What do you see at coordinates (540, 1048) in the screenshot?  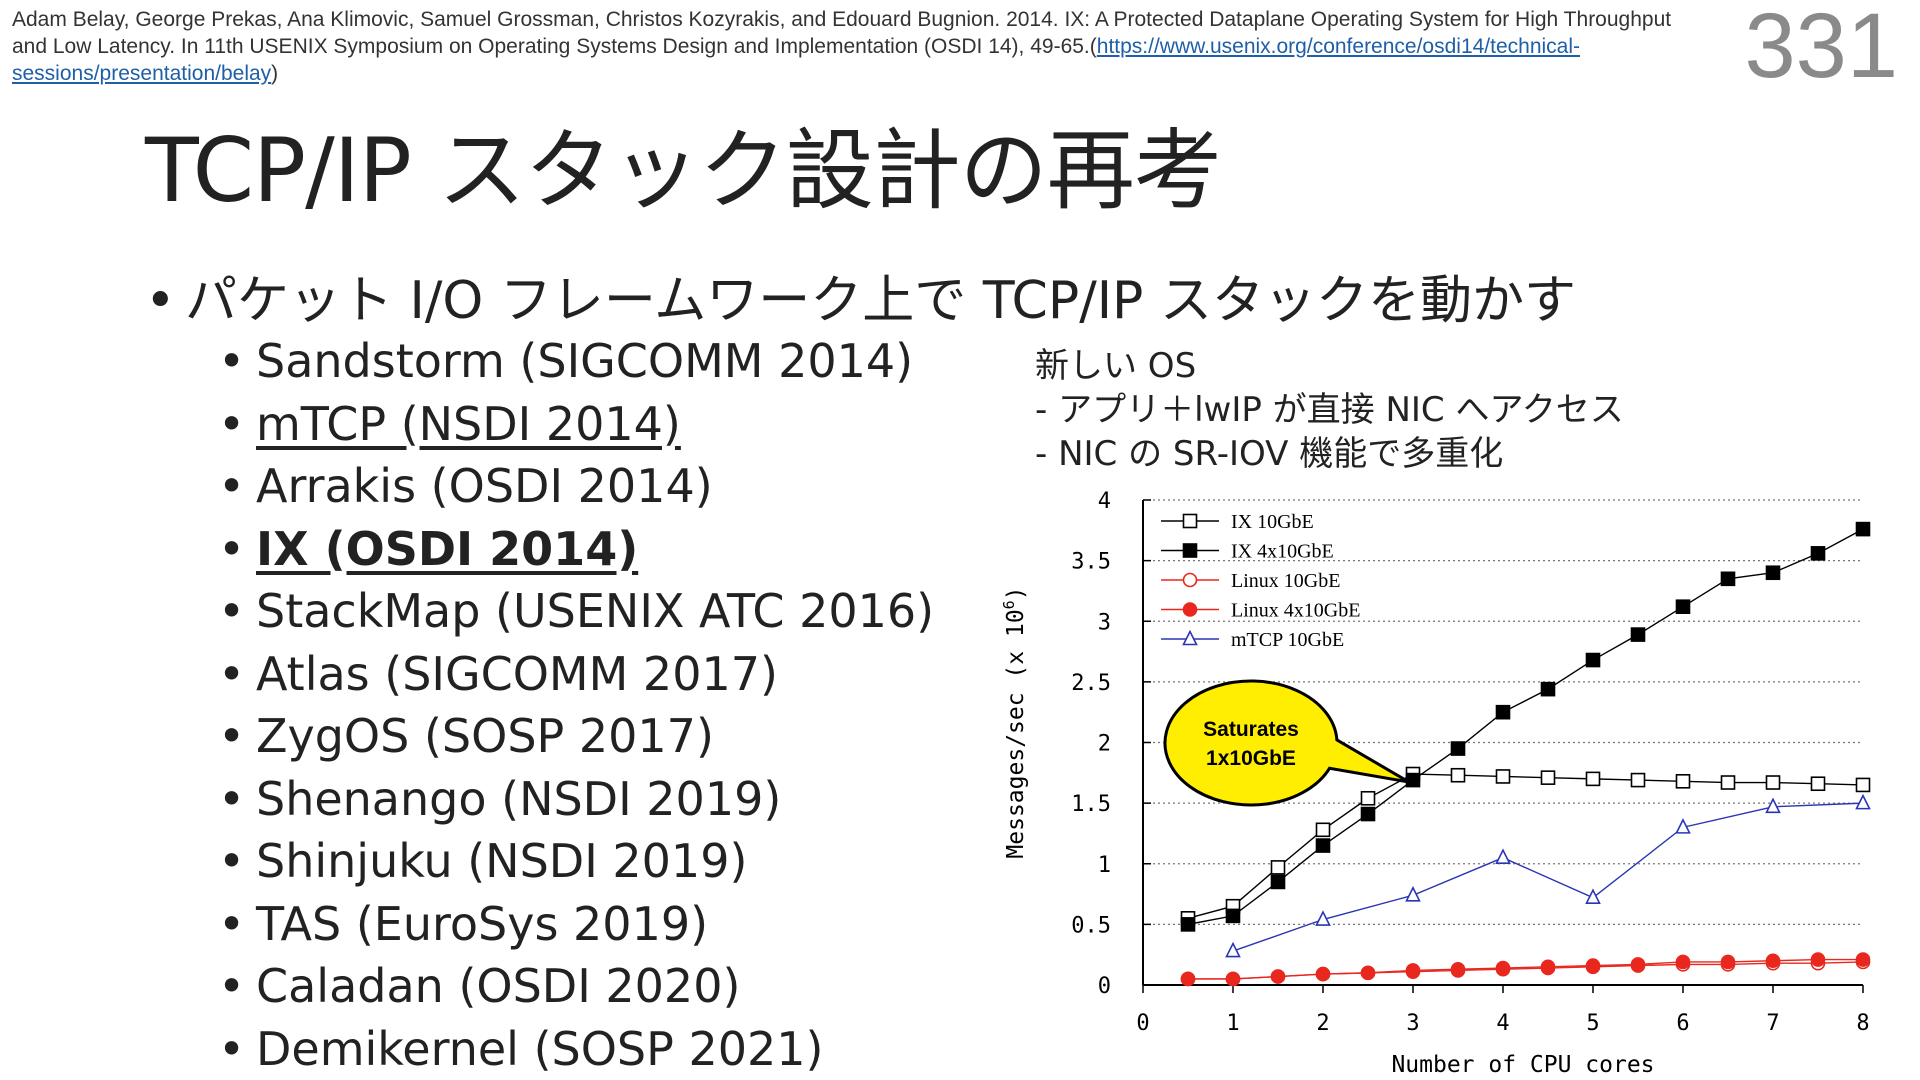 I see `list-item-label: Demikernel (SOSP 2021)` at bounding box center [540, 1048].